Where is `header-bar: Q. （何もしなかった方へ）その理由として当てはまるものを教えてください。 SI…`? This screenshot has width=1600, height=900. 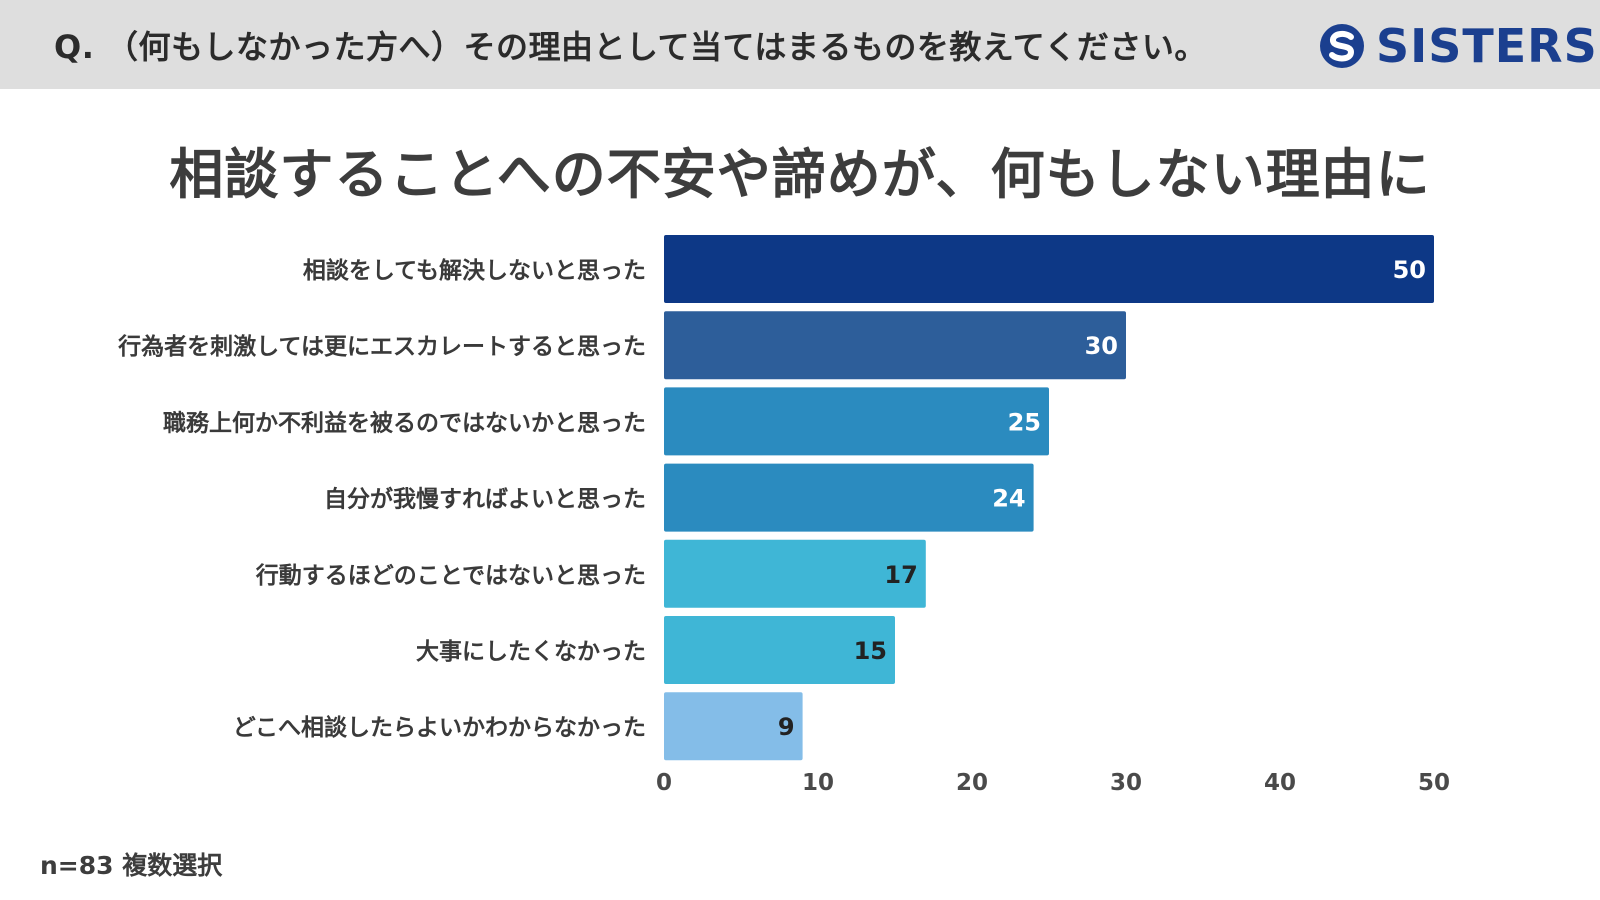 header-bar: Q. （何もしなかった方へ）その理由として当てはまるものを教えてください。 SI… is located at coordinates (800, 44).